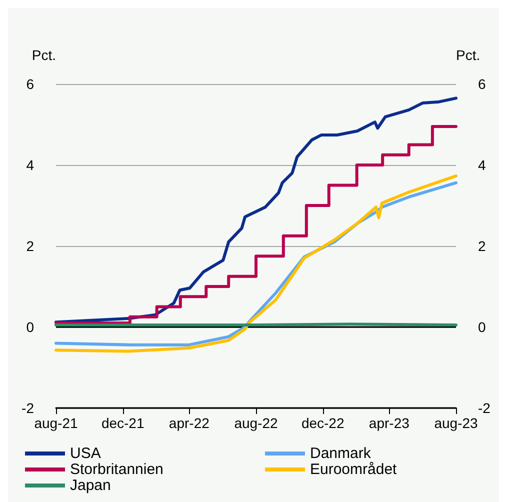 The image size is (507, 502). Describe the element at coordinates (122, 423) in the screenshot. I see `x-tick-label: dec-21` at that location.